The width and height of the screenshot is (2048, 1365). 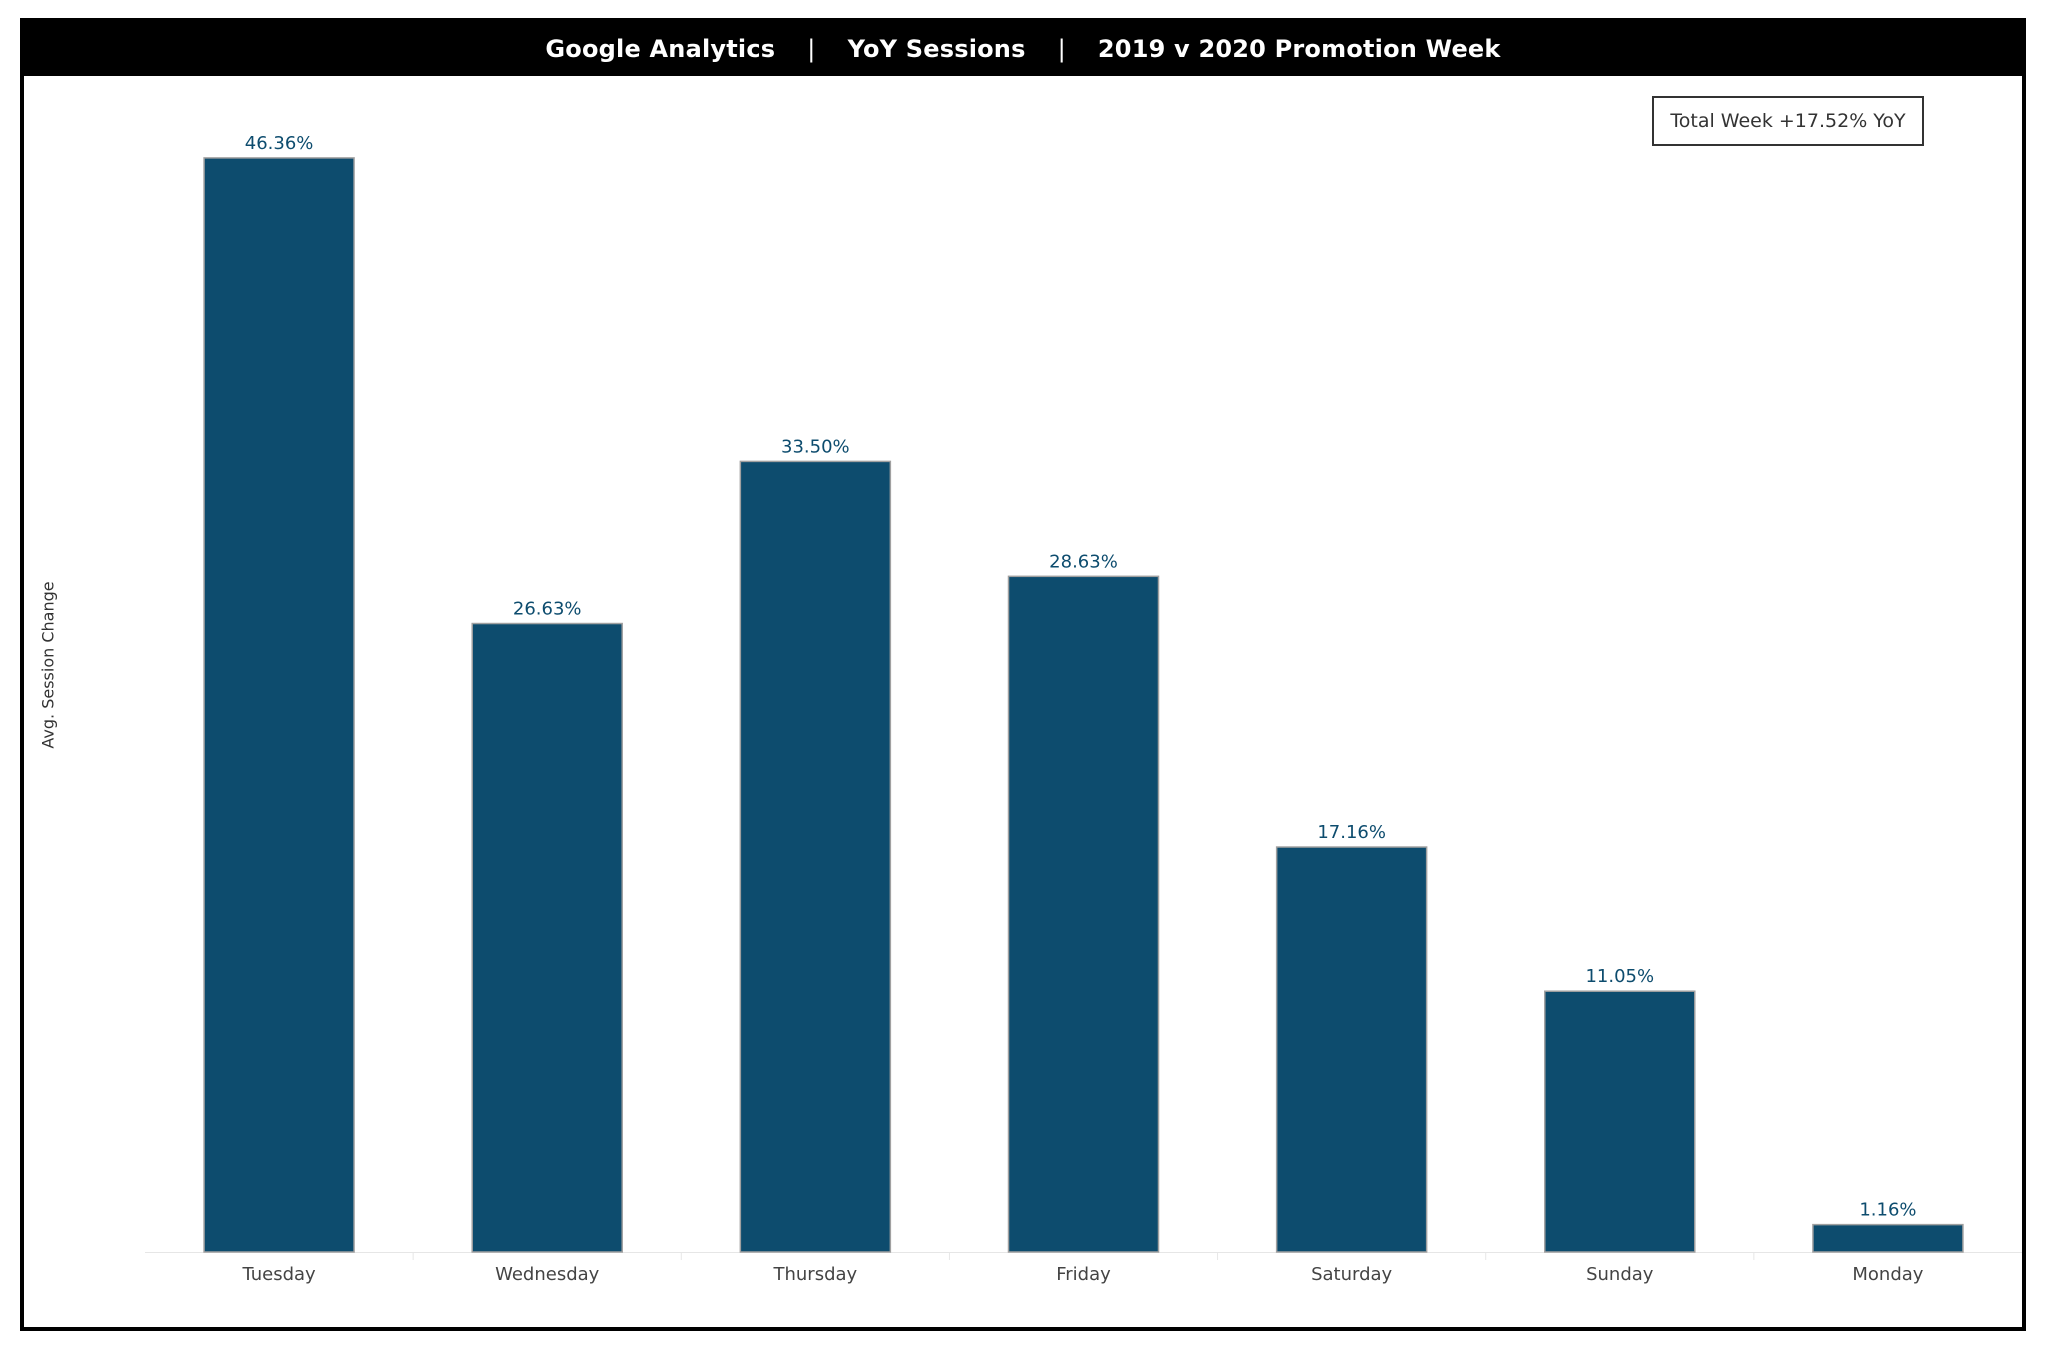 I want to click on bar-sunday, so click(x=1620, y=1121).